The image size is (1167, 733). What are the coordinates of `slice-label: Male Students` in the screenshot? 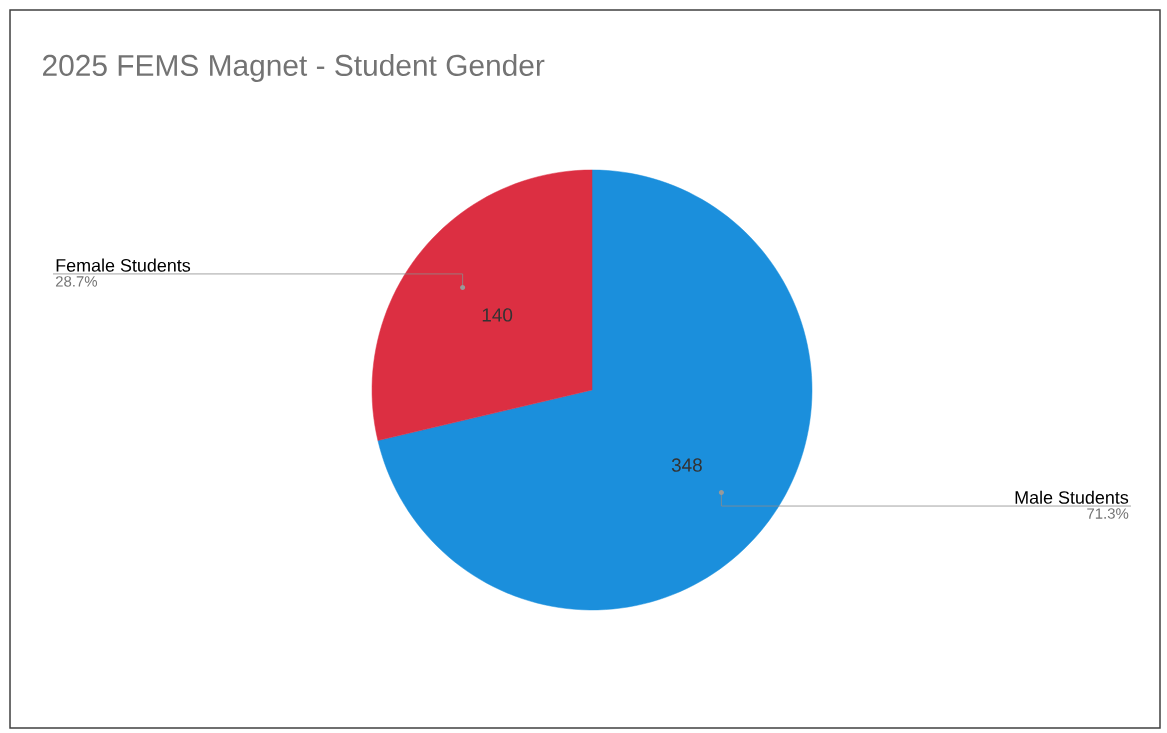 It's located at (1072, 497).